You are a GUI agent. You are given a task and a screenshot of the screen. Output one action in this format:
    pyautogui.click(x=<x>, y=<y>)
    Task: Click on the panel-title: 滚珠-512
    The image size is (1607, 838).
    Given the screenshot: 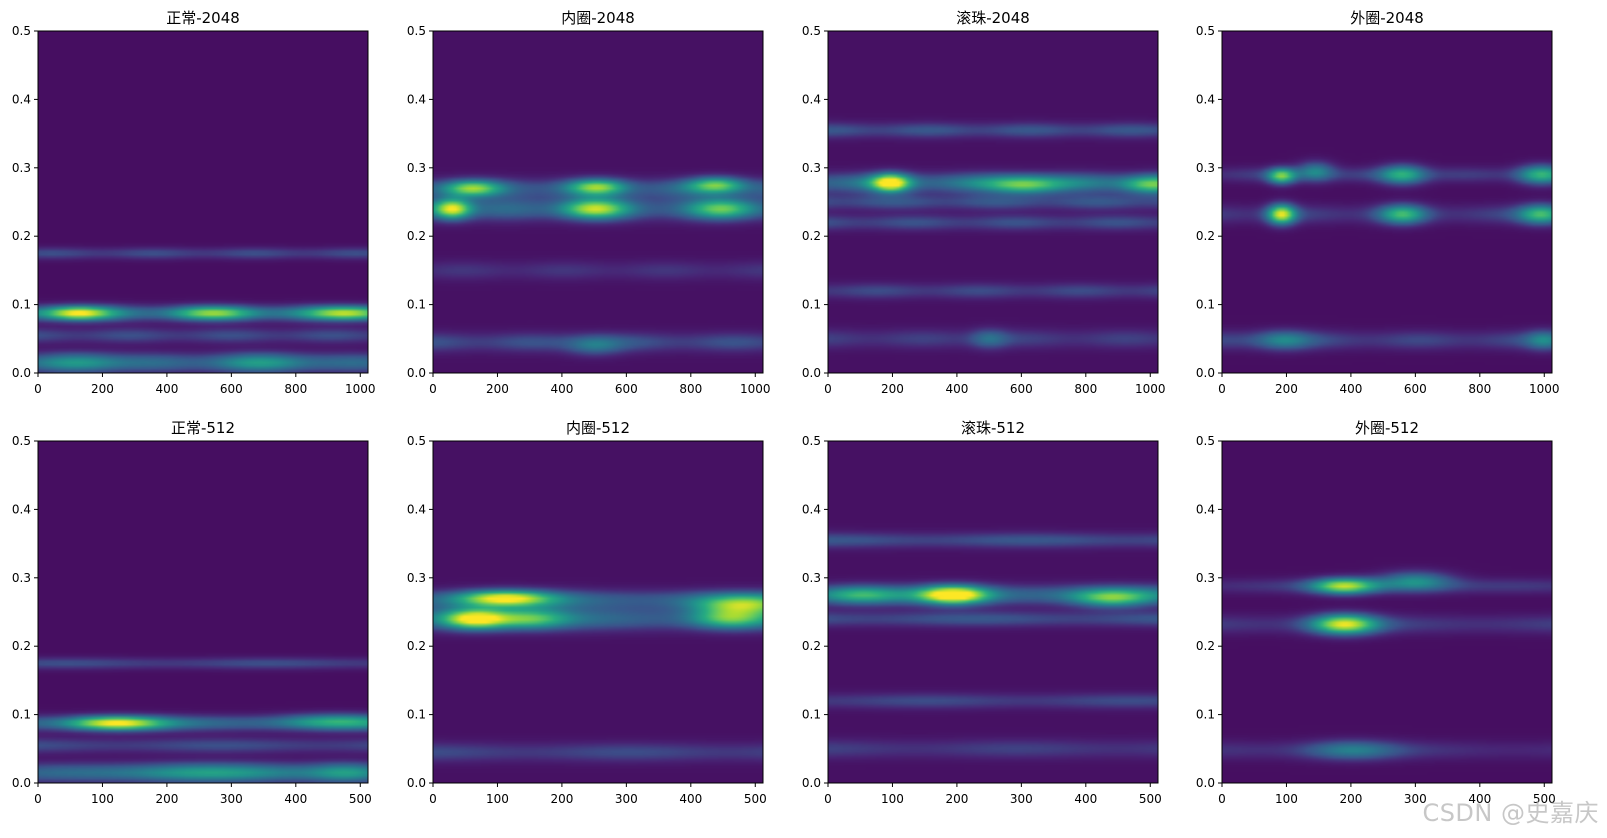 What is the action you would take?
    pyautogui.click(x=993, y=428)
    